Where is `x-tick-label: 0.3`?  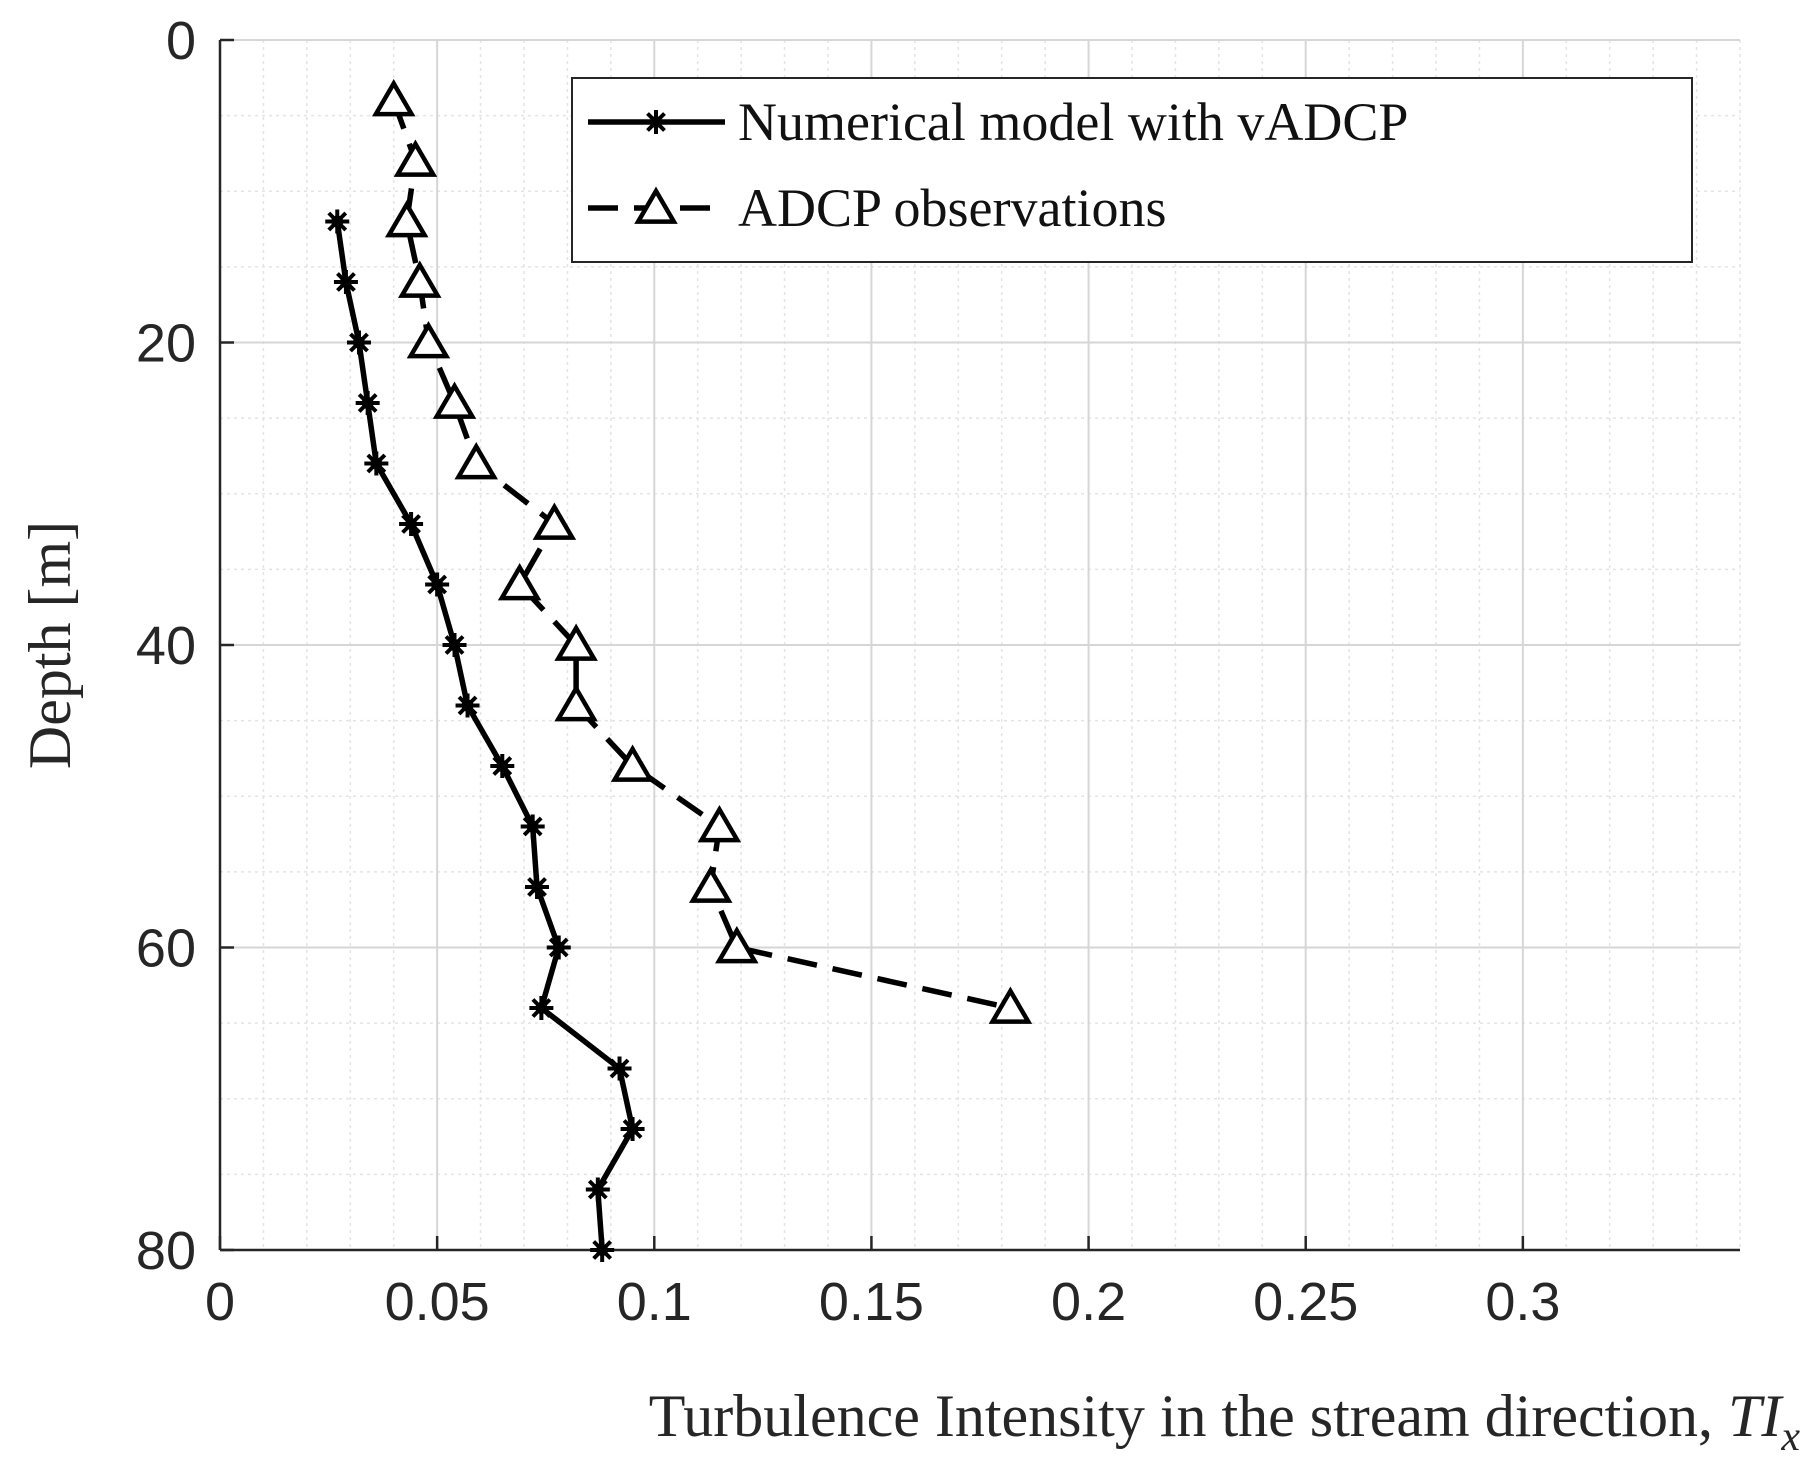 x-tick-label: 0.3 is located at coordinates (1522, 1302).